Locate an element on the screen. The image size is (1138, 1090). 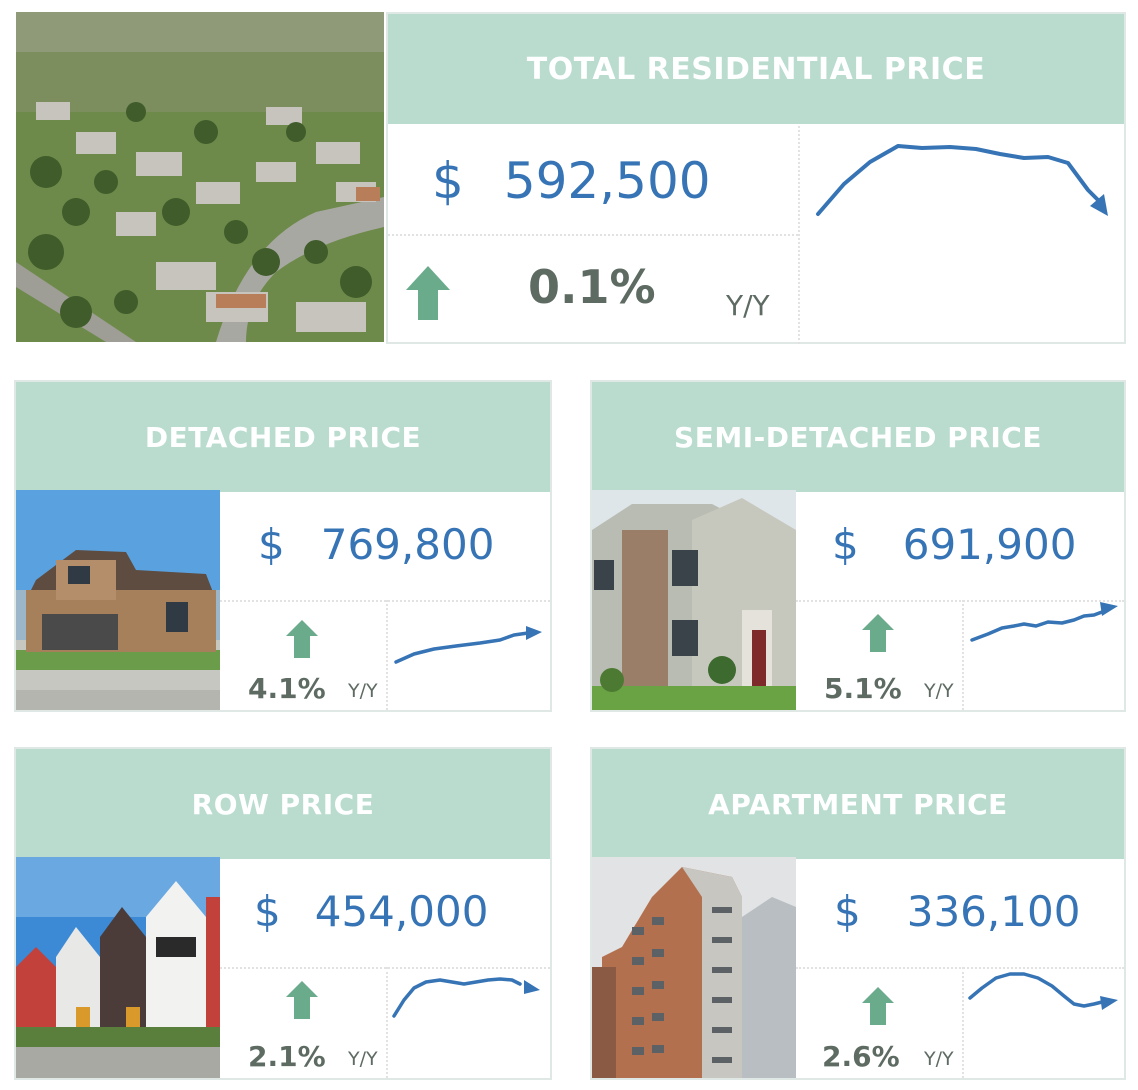
semi-detached-house-photo is located at coordinates (694, 600).